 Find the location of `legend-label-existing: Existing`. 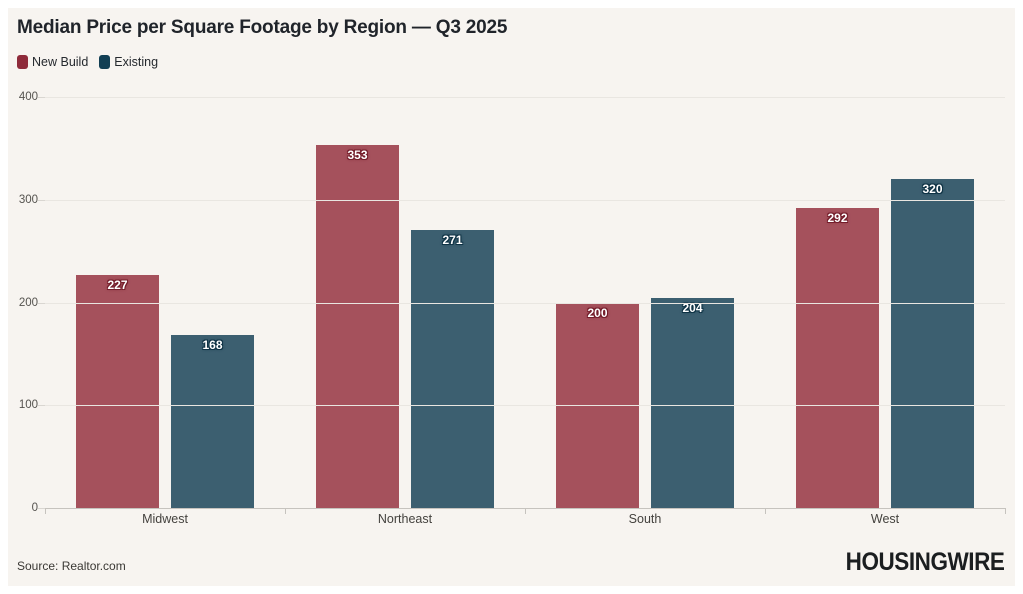

legend-label-existing: Existing is located at coordinates (136, 62).